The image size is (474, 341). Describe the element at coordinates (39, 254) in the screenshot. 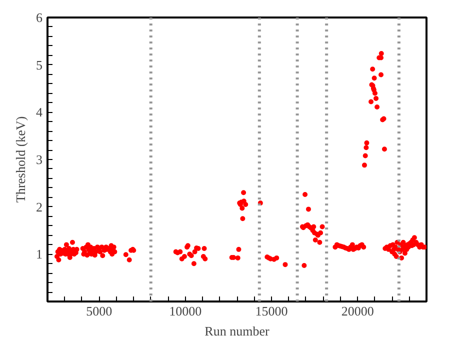

I see `y-tick-label: 1` at that location.